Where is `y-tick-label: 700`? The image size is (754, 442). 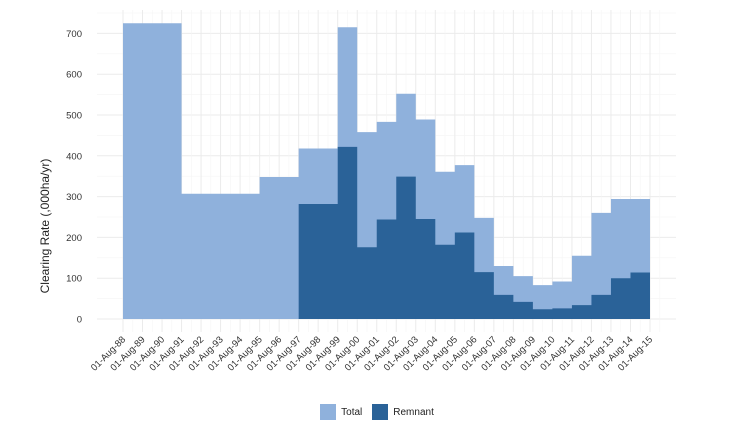
y-tick-label: 700 is located at coordinates (74, 34).